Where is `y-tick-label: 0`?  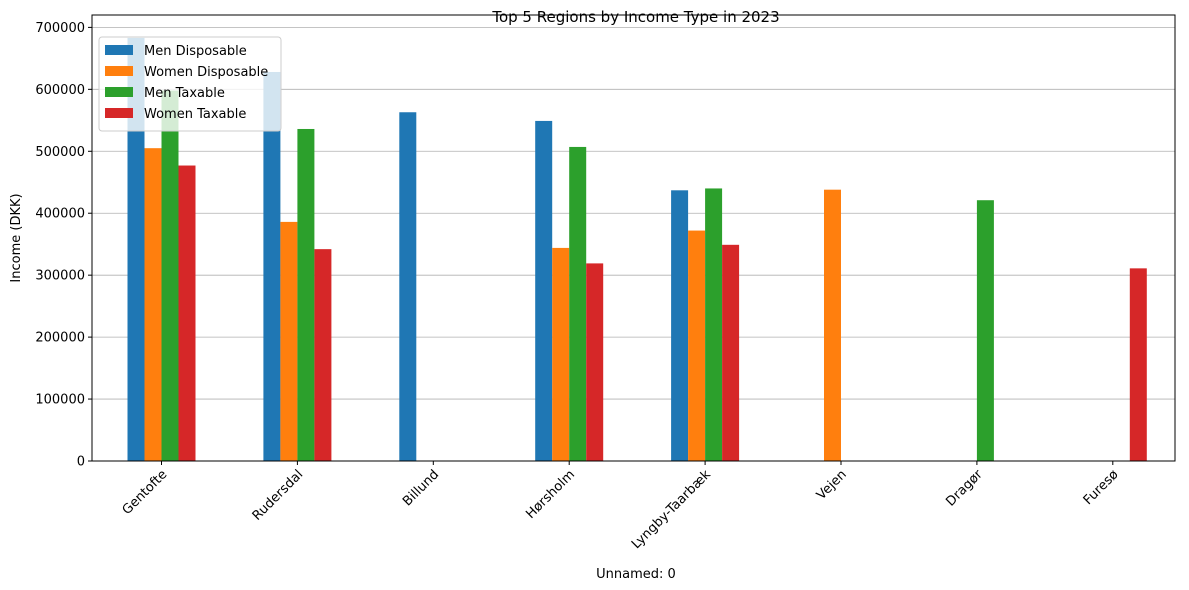
y-tick-label: 0 is located at coordinates (81, 462).